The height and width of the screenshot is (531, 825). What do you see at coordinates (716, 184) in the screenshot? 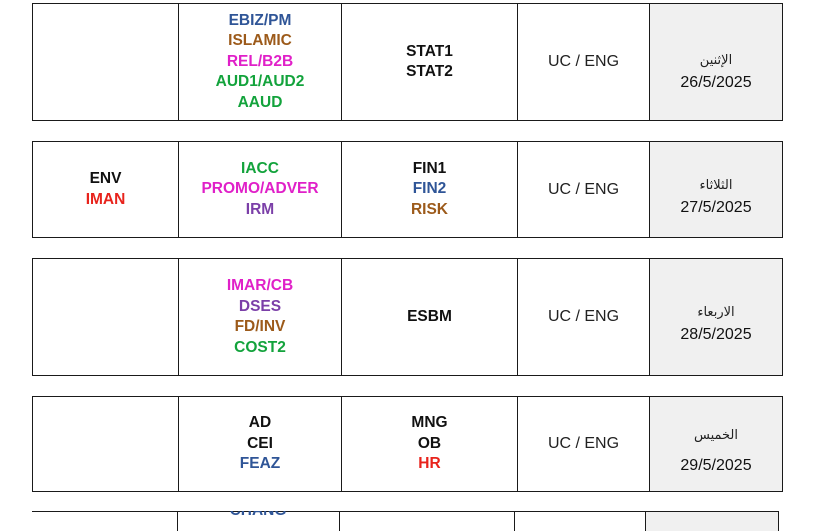
I see `day-name: الثلاثاء` at bounding box center [716, 184].